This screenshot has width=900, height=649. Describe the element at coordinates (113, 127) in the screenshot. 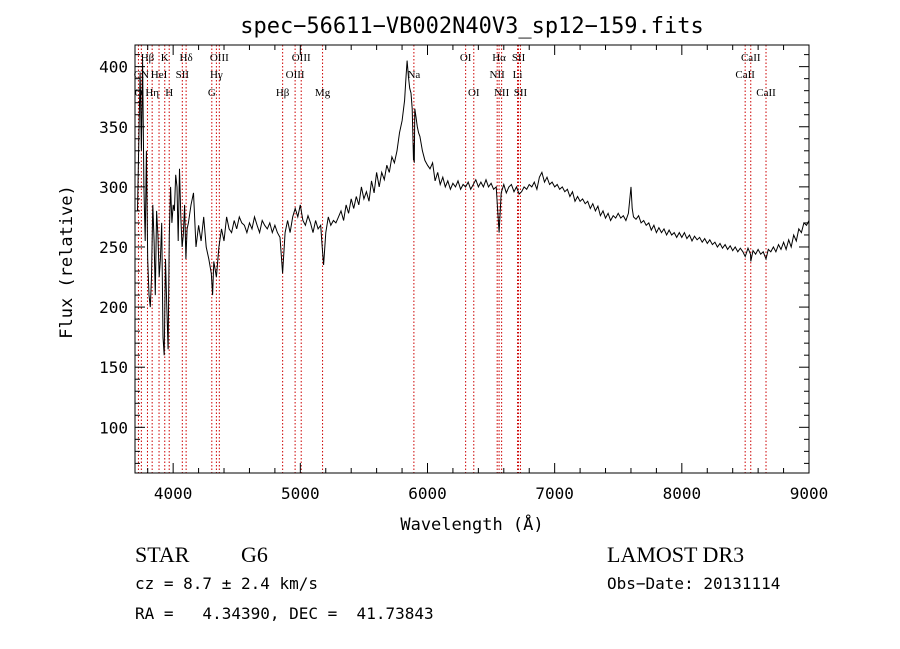

I see `y-tick-label: 350` at that location.